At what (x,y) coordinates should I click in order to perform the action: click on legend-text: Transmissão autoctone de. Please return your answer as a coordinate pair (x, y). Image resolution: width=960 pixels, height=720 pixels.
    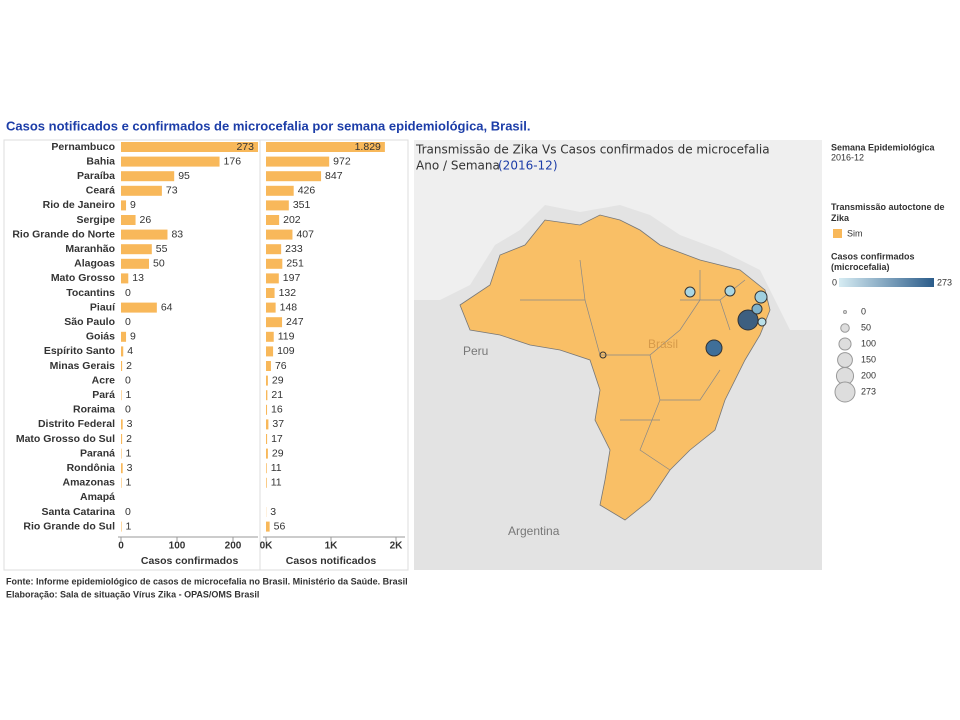
    Looking at the image, I should click on (888, 207).